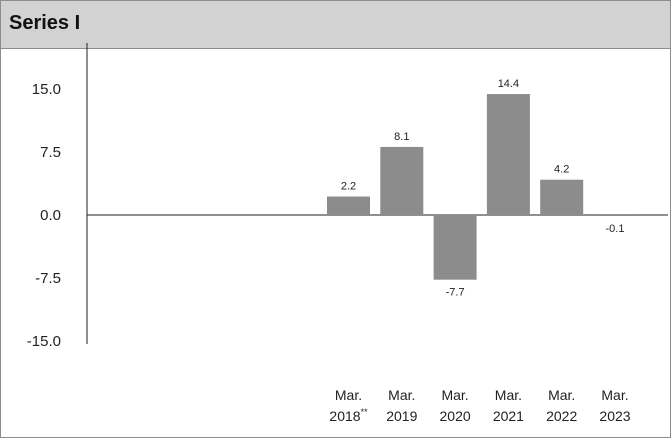 The width and height of the screenshot is (671, 438). What do you see at coordinates (365, 412) in the screenshot?
I see `x-tick-footnote-mark: **` at bounding box center [365, 412].